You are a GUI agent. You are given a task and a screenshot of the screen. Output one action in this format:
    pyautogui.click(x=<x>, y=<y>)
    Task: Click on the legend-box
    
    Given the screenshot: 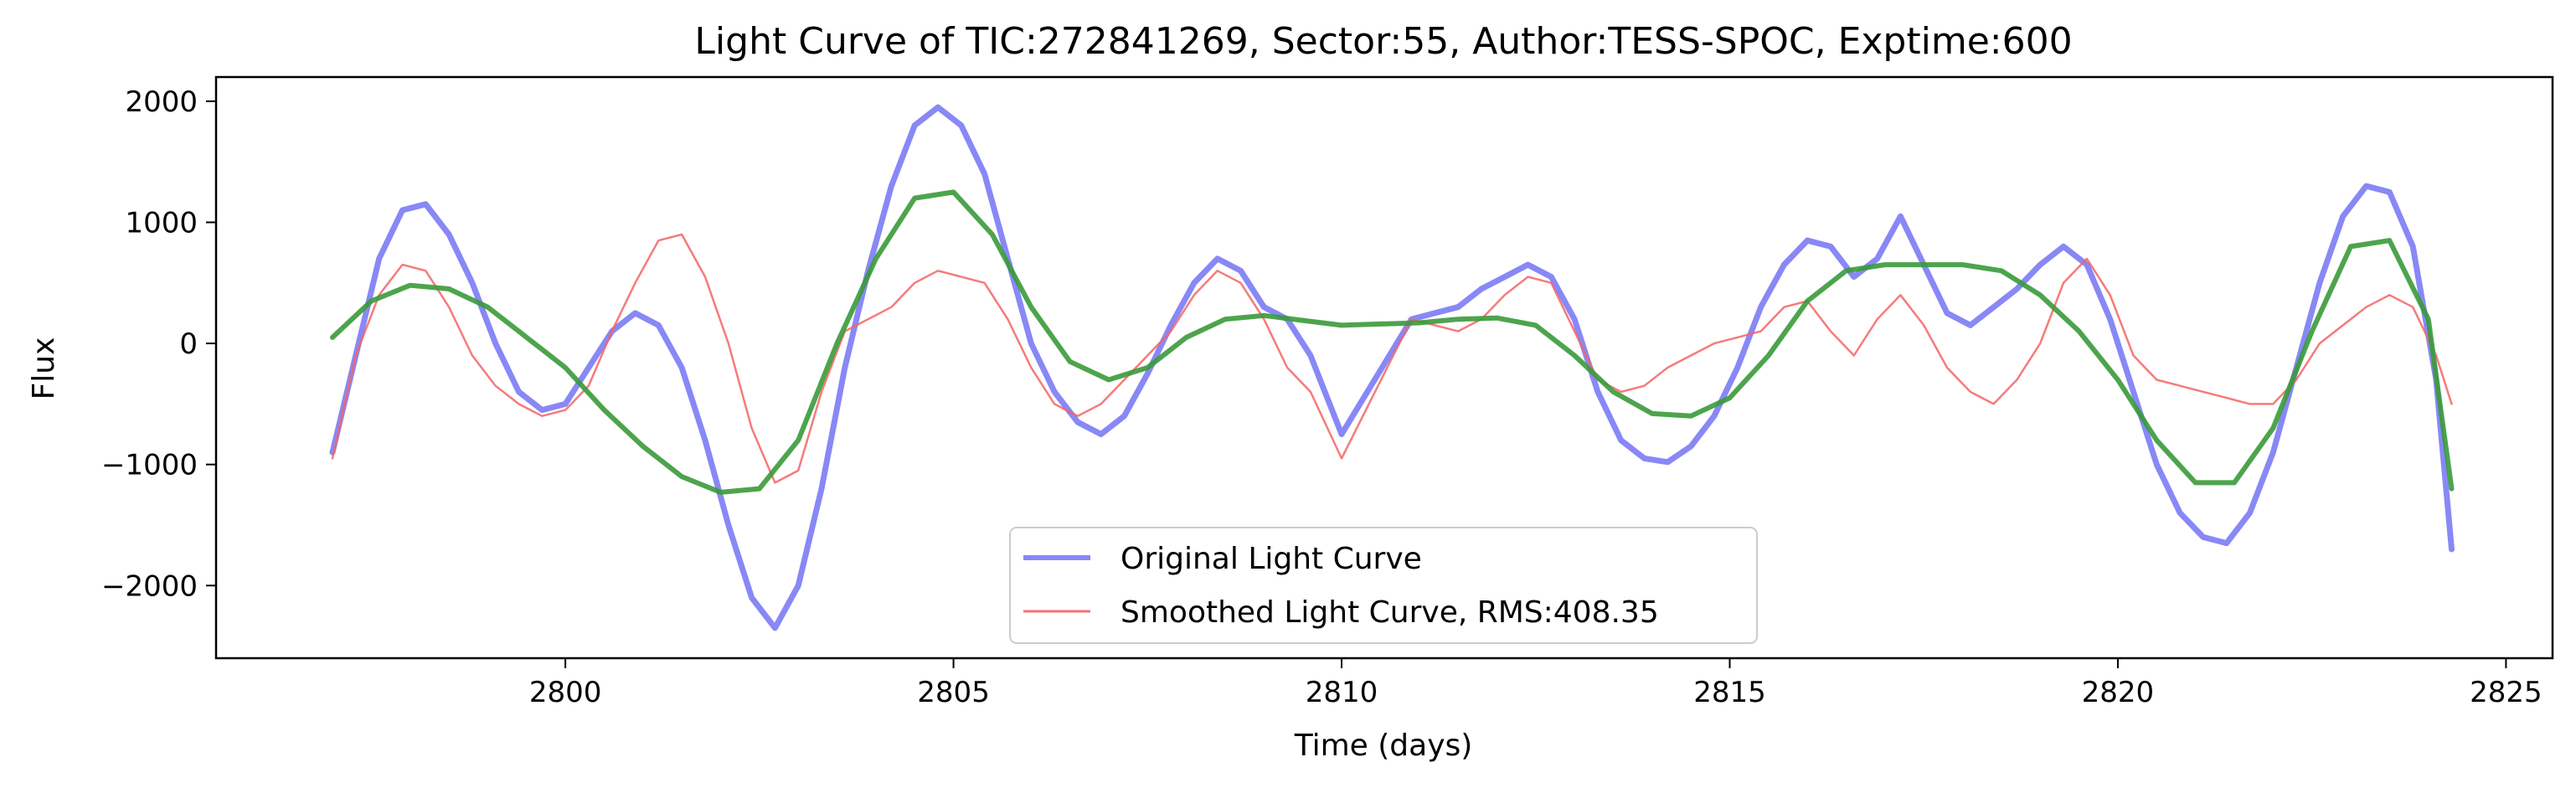 What is the action you would take?
    pyautogui.click(x=1383, y=585)
    